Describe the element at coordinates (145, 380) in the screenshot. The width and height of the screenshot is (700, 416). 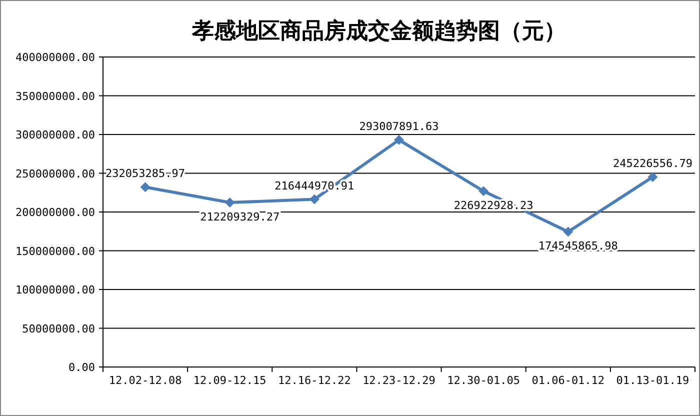
I see `x-tick-label: 12.02-12.08` at that location.